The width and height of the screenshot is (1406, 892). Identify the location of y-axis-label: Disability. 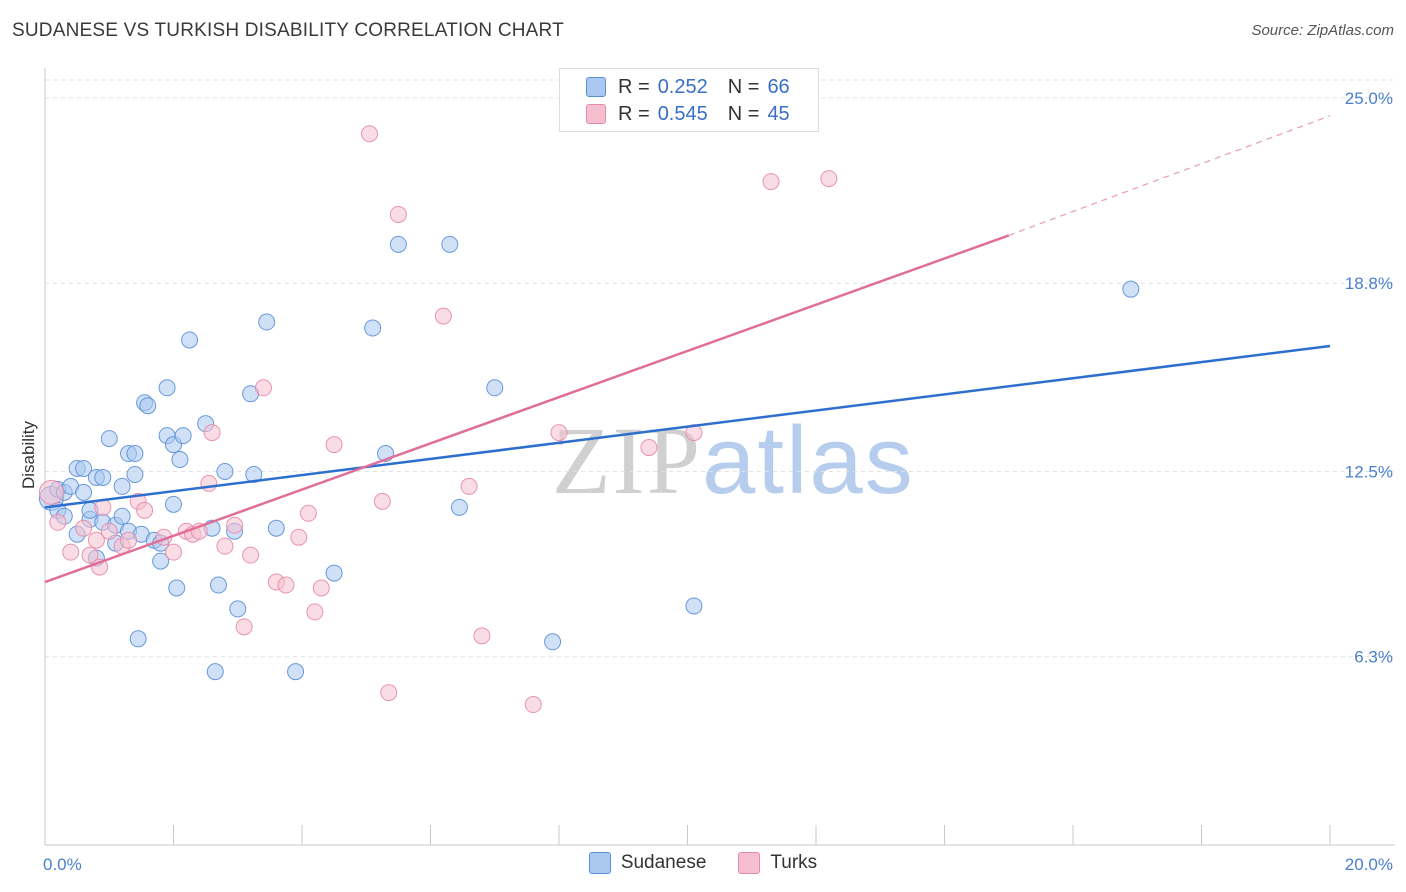
(28, 454).